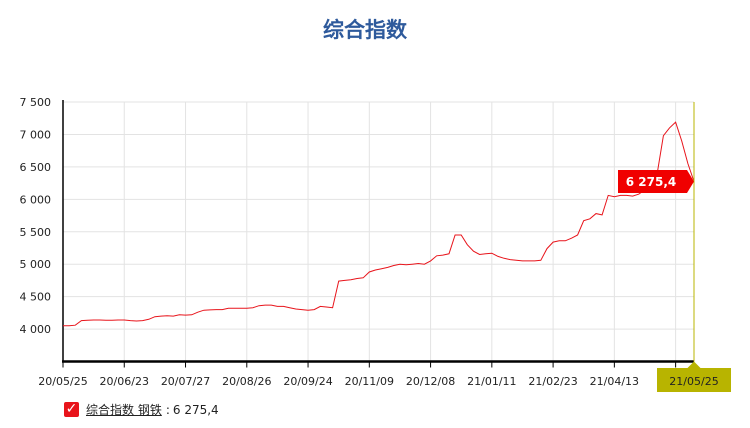 Image resolution: width=750 pixels, height=428 pixels. I want to click on value-tooltip, so click(656, 181).